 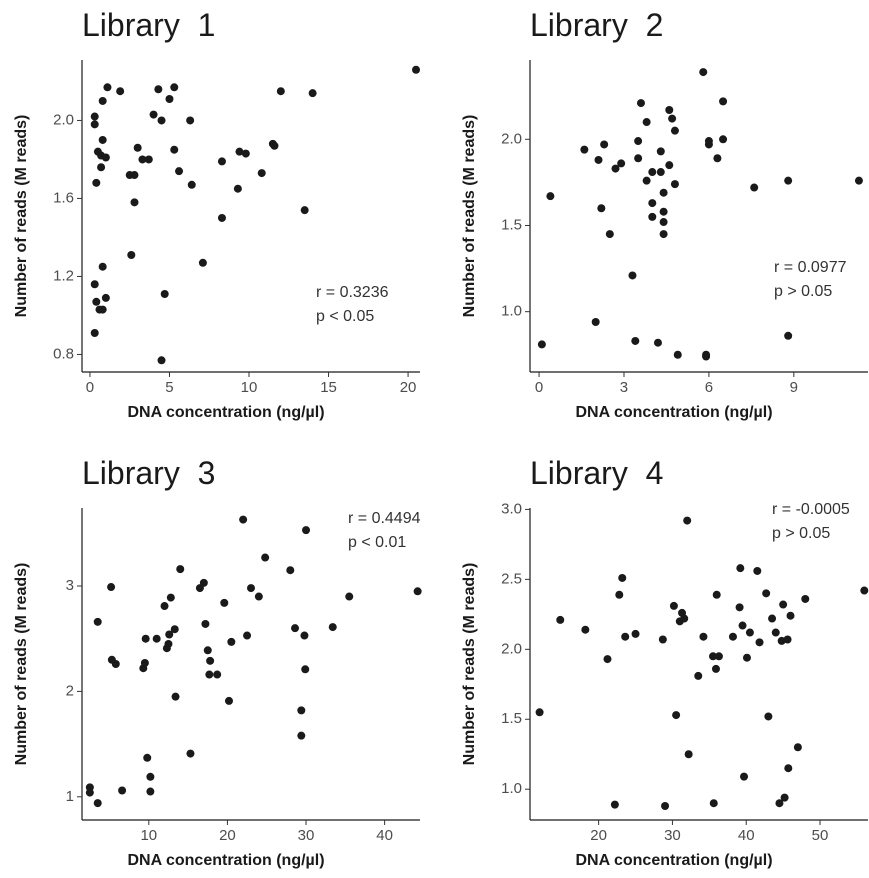 What do you see at coordinates (803, 291) in the screenshot?
I see `annotation: p > 0.05` at bounding box center [803, 291].